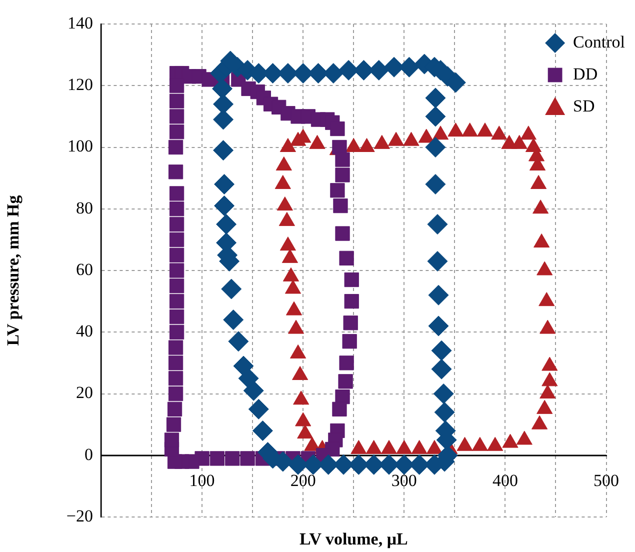 The image size is (635, 552). Describe the element at coordinates (84, 331) in the screenshot. I see `y-tick-label: 40` at that location.